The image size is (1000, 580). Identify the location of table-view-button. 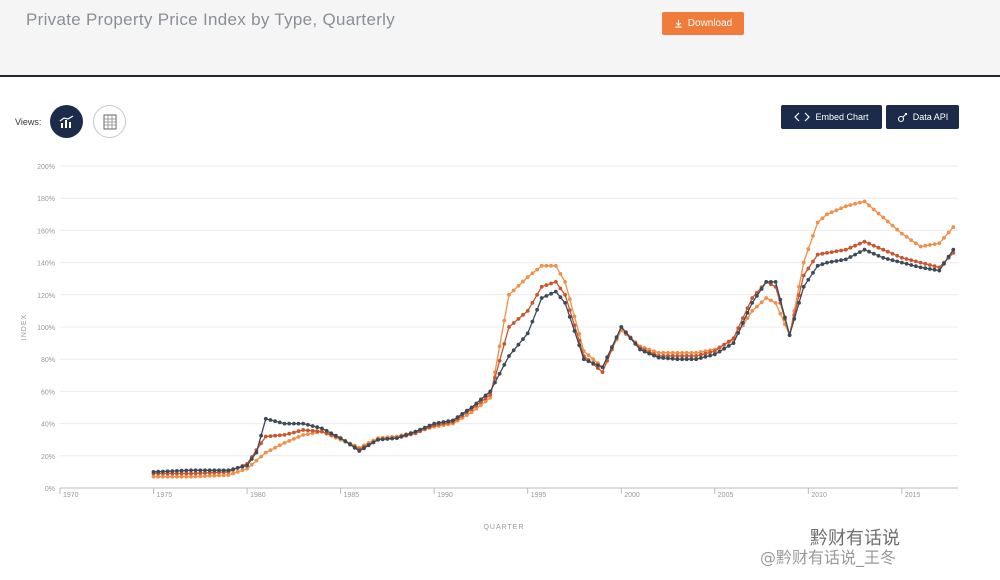
(109, 121).